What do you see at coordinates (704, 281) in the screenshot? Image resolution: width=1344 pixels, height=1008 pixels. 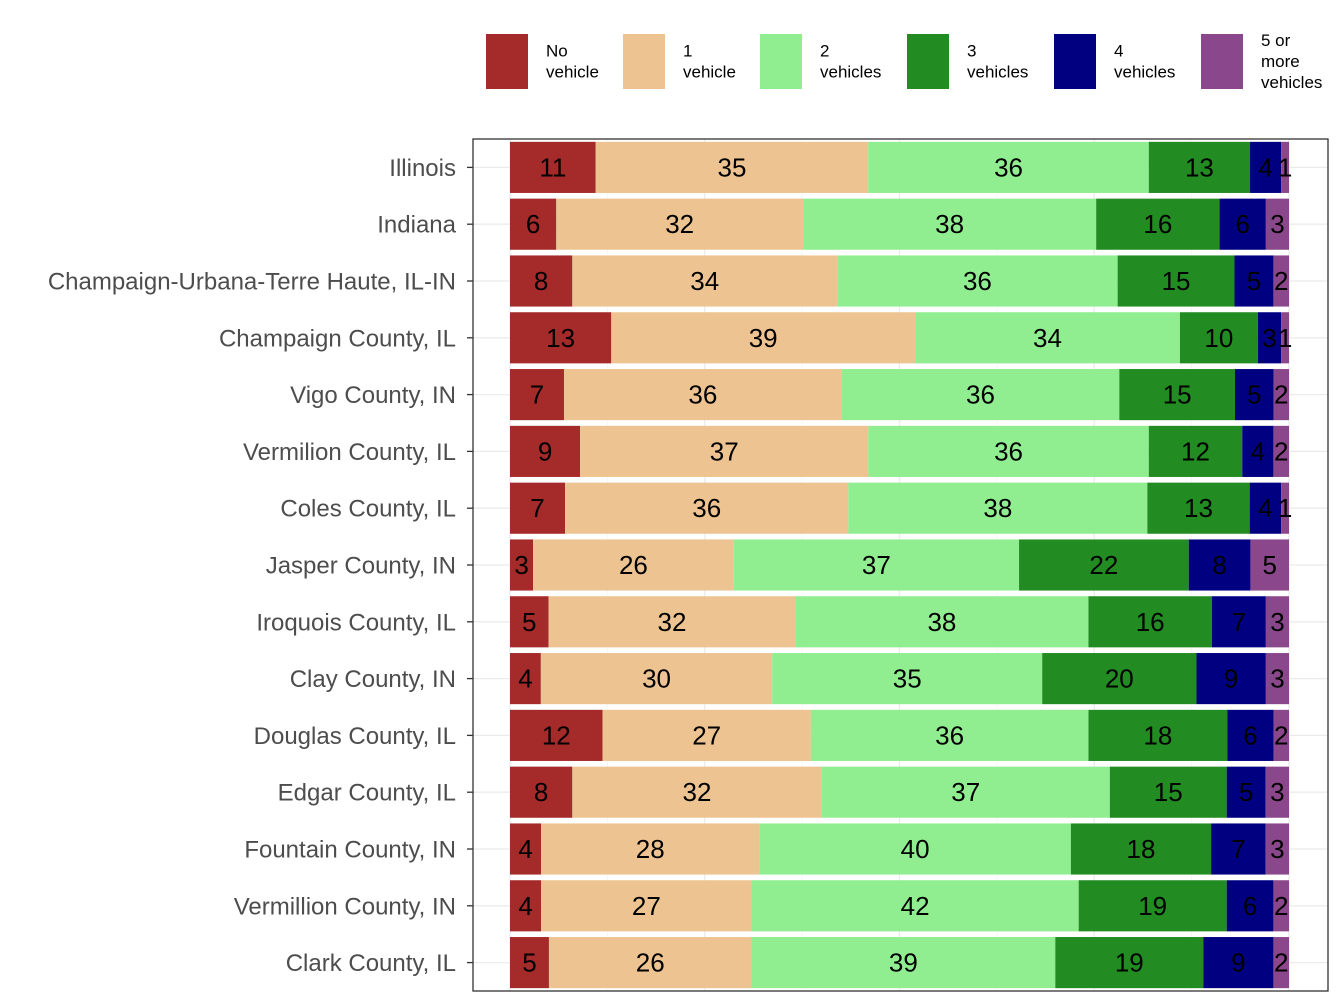 I see `data-label: 34` at bounding box center [704, 281].